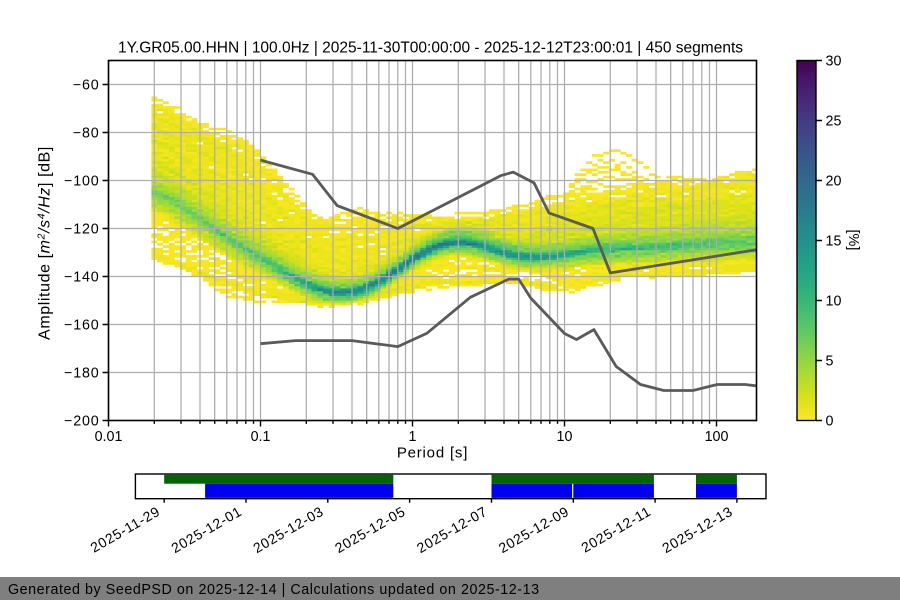  Describe the element at coordinates (834, 242) in the screenshot. I see `svg-text: 15` at that location.